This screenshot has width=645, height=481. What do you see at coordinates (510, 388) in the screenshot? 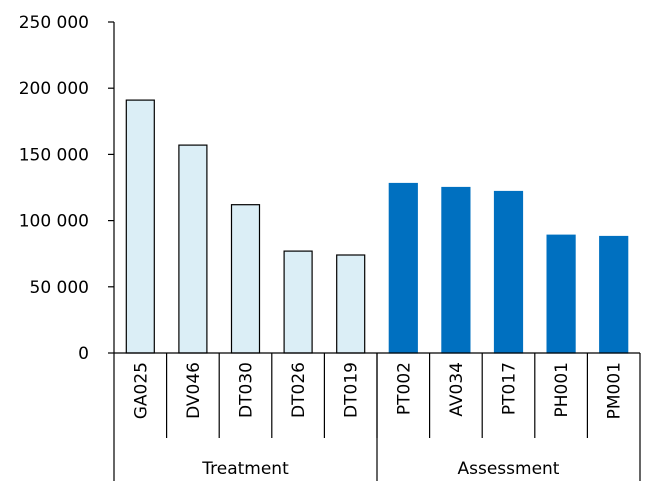
I see `x-tick-label: PT017` at bounding box center [510, 388].